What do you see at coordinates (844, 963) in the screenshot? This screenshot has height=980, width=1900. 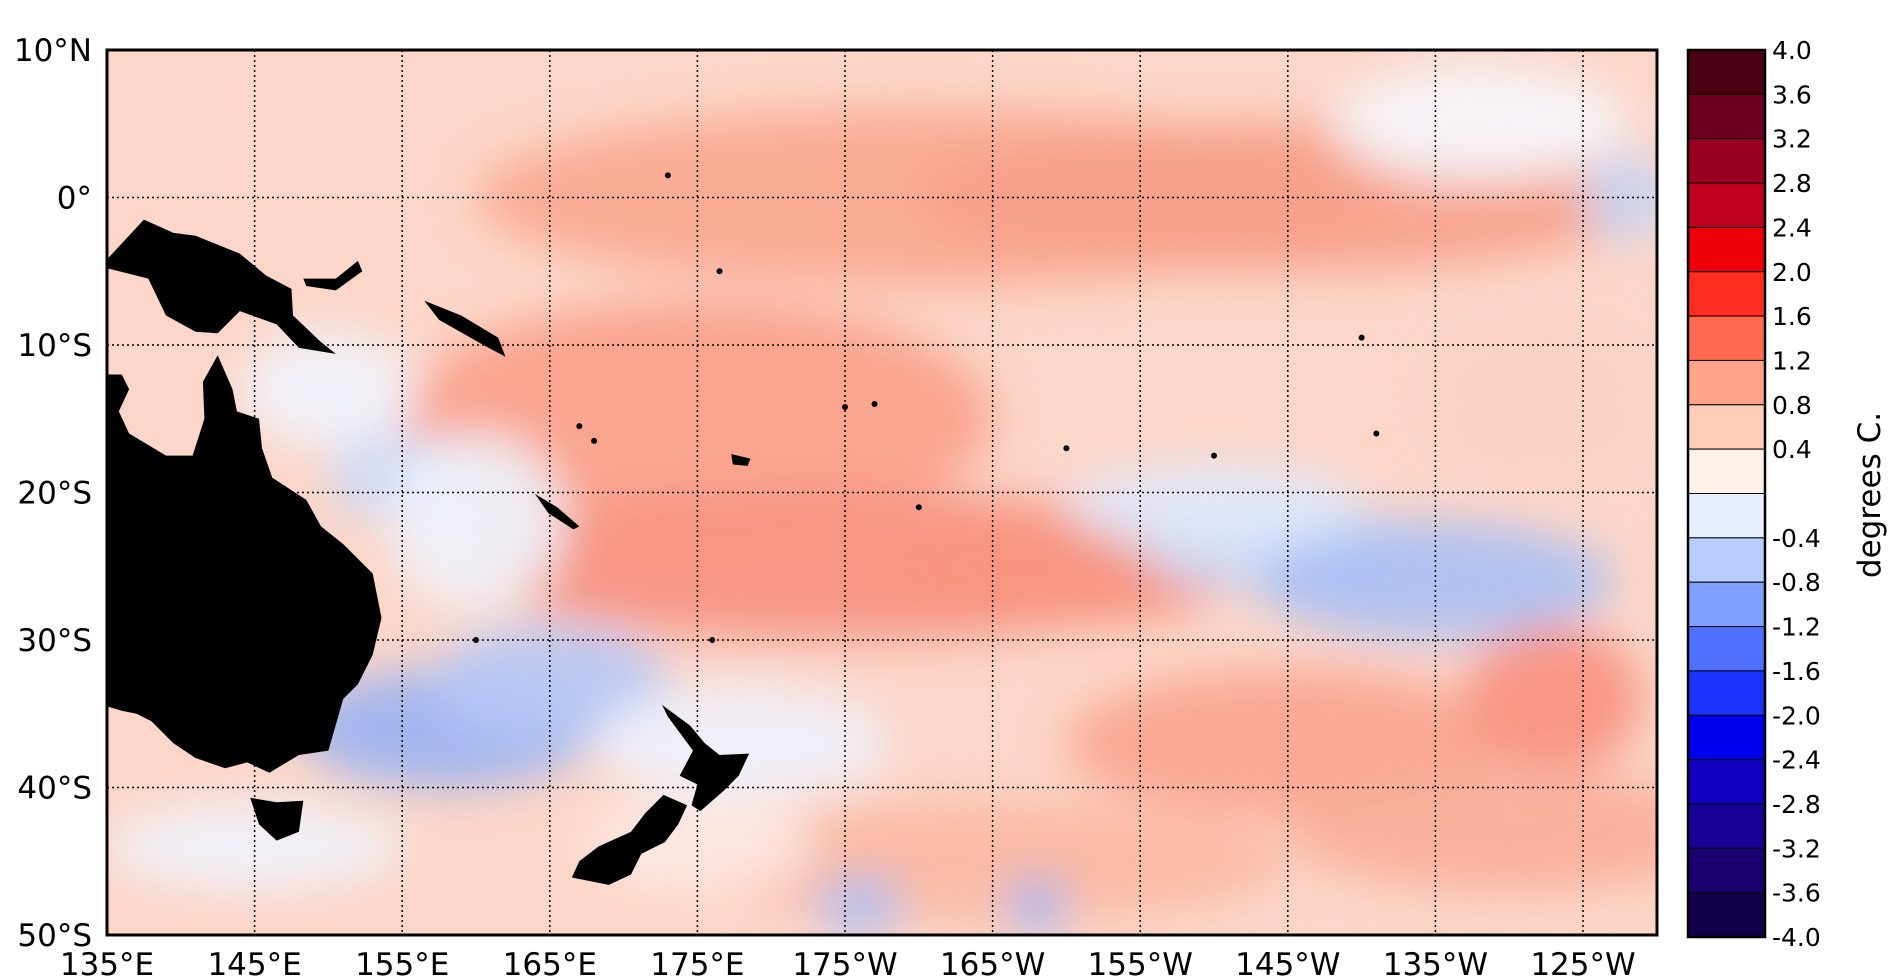 I see `longitude-label: 175°W` at bounding box center [844, 963].